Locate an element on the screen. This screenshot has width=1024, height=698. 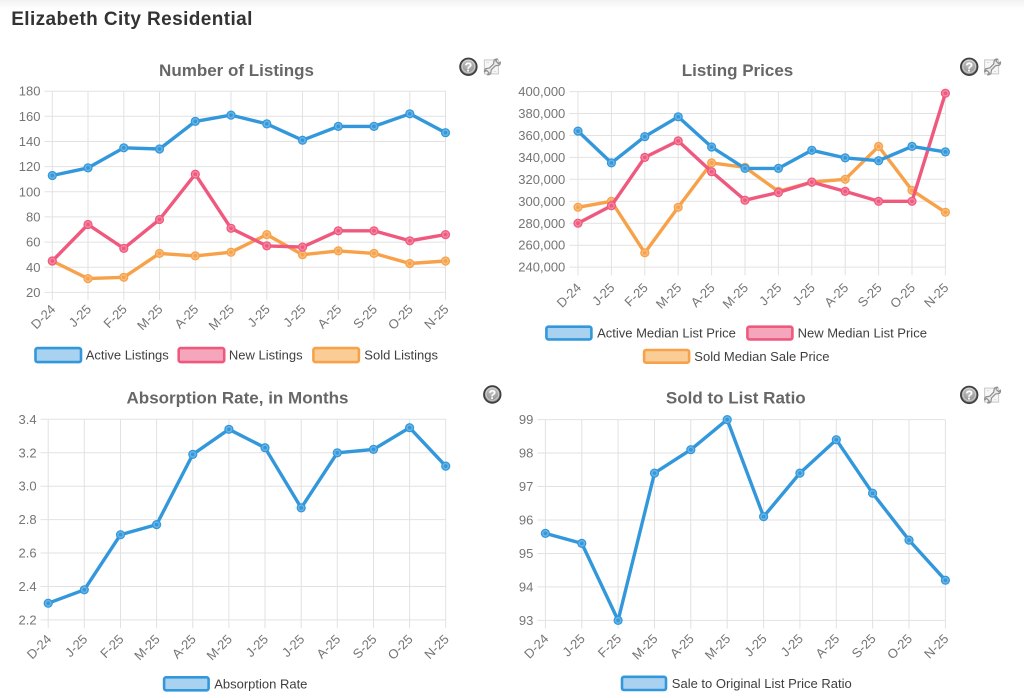
svg-text: 2.4 is located at coordinates (28, 586).